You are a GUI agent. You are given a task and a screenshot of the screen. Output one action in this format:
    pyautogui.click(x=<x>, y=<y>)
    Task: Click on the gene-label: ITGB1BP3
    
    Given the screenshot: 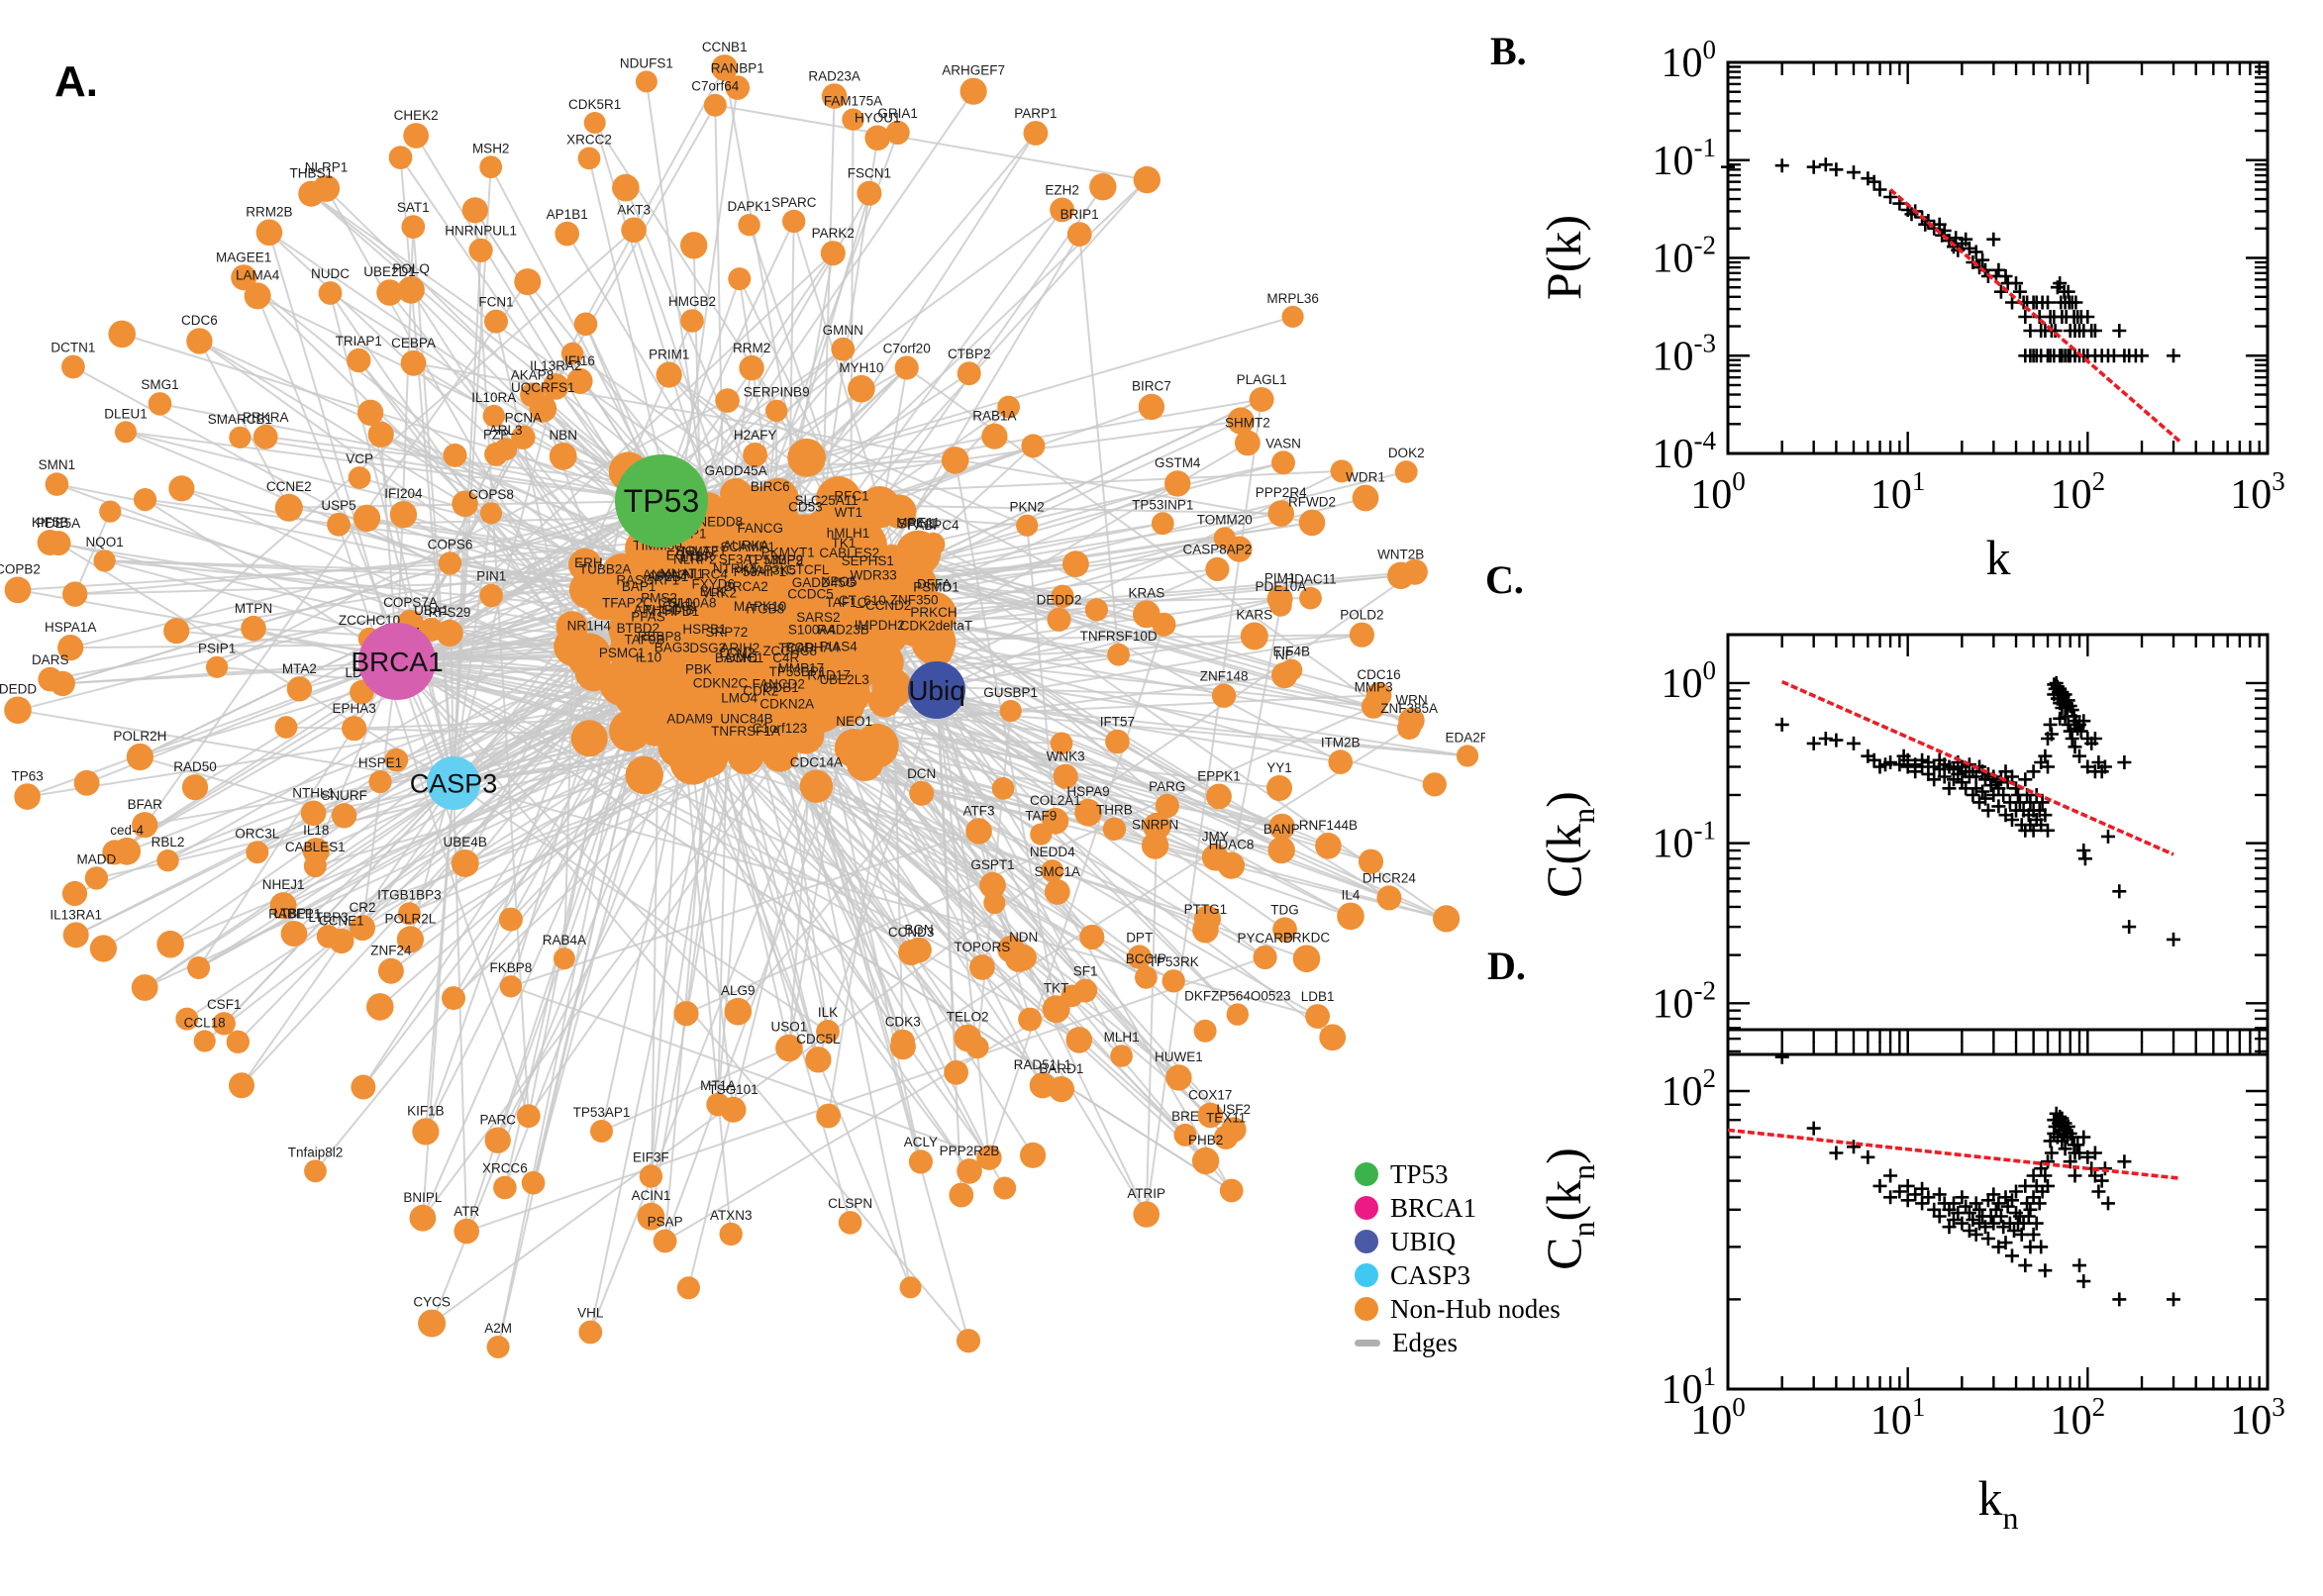 What is the action you would take?
    pyautogui.click(x=409, y=894)
    